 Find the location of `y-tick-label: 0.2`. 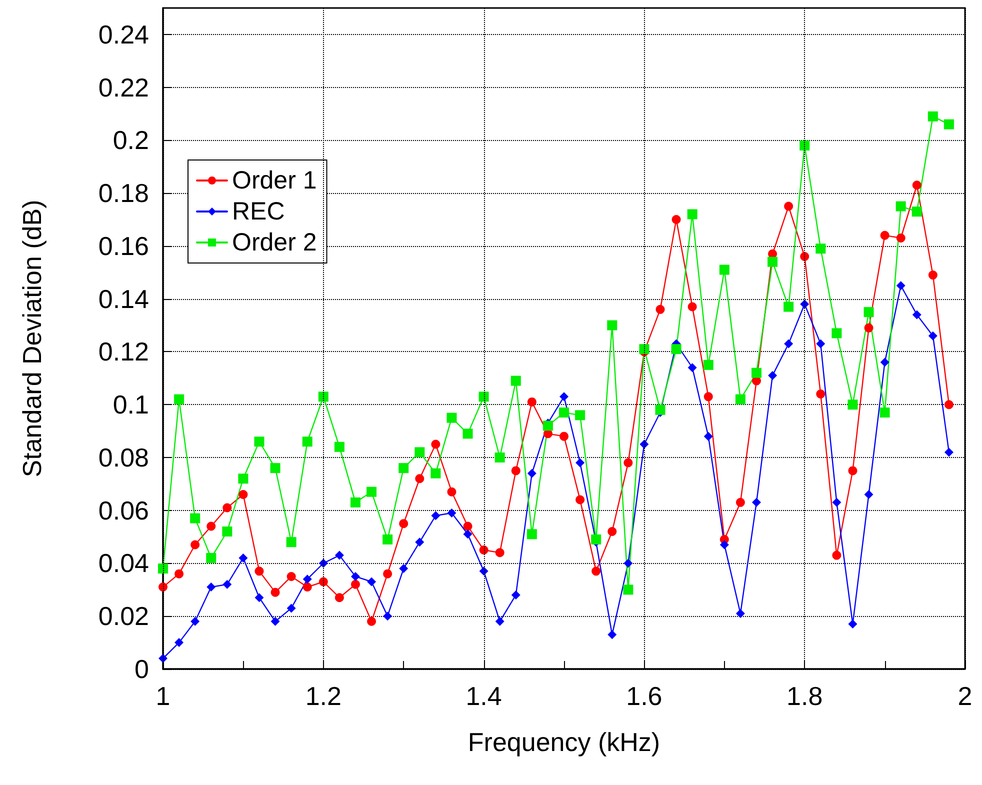

y-tick-label: 0.2 is located at coordinates (130, 140).